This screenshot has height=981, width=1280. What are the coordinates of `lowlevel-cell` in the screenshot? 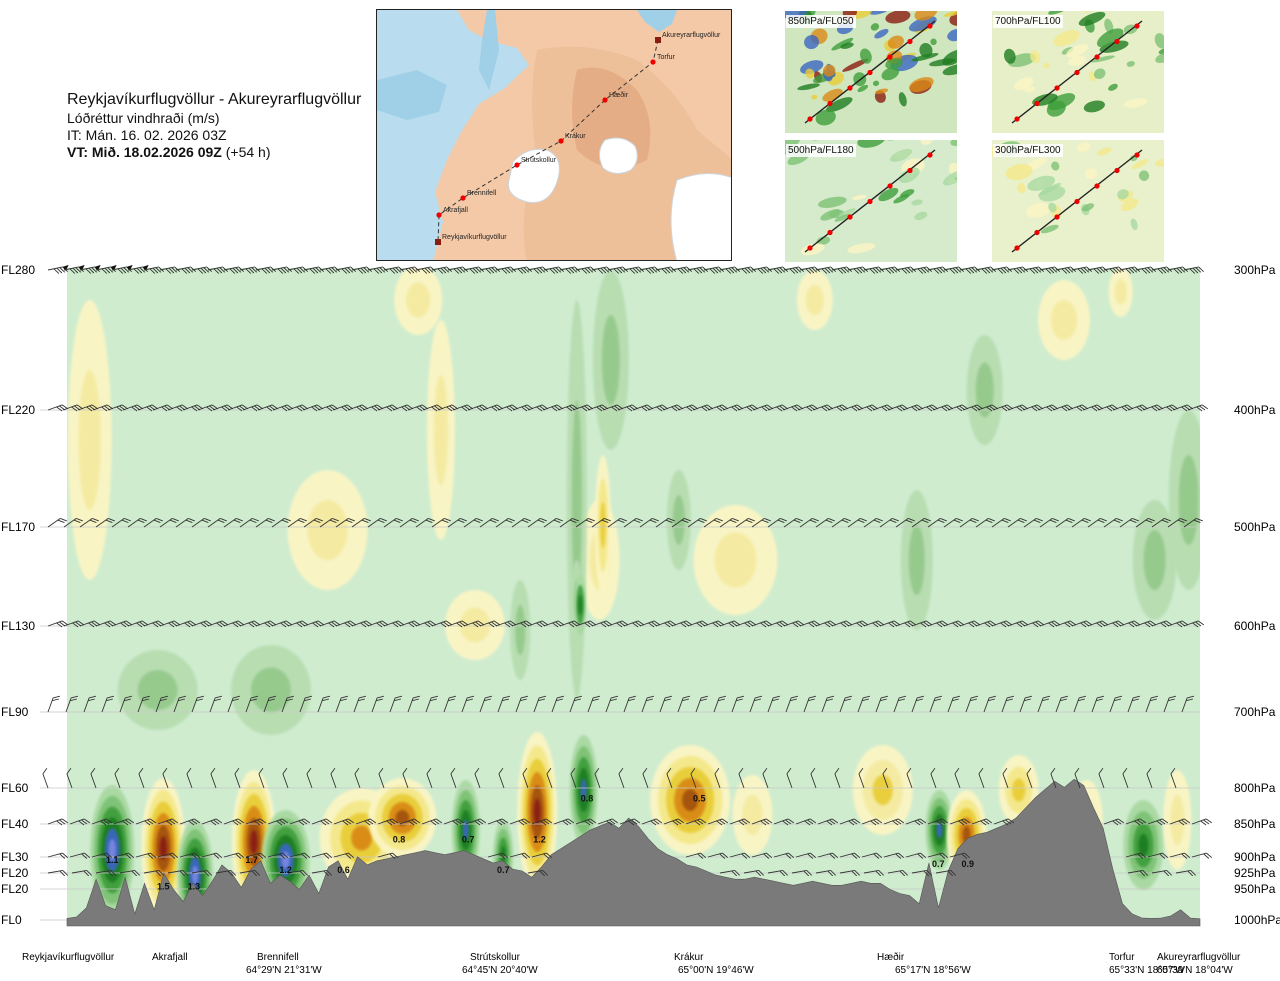 It's located at (882, 790).